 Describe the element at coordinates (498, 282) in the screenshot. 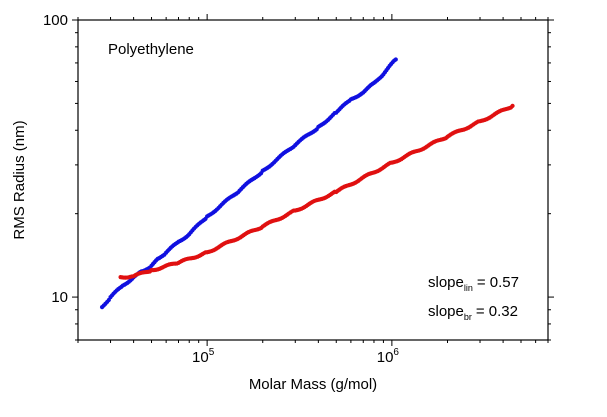

I see `slope-lin-value: = 0.57` at that location.